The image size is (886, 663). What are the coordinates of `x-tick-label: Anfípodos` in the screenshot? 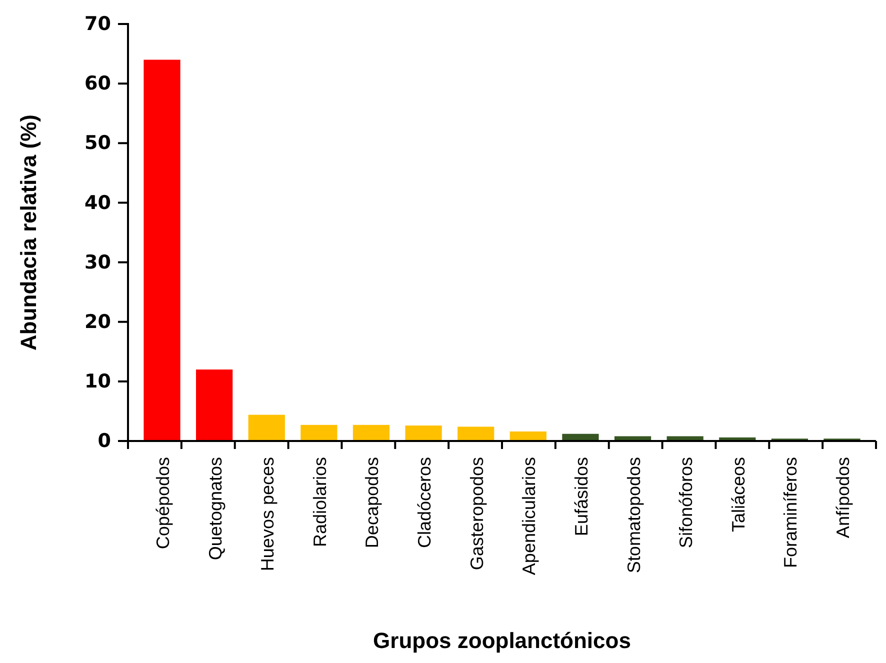 It's located at (843, 497).